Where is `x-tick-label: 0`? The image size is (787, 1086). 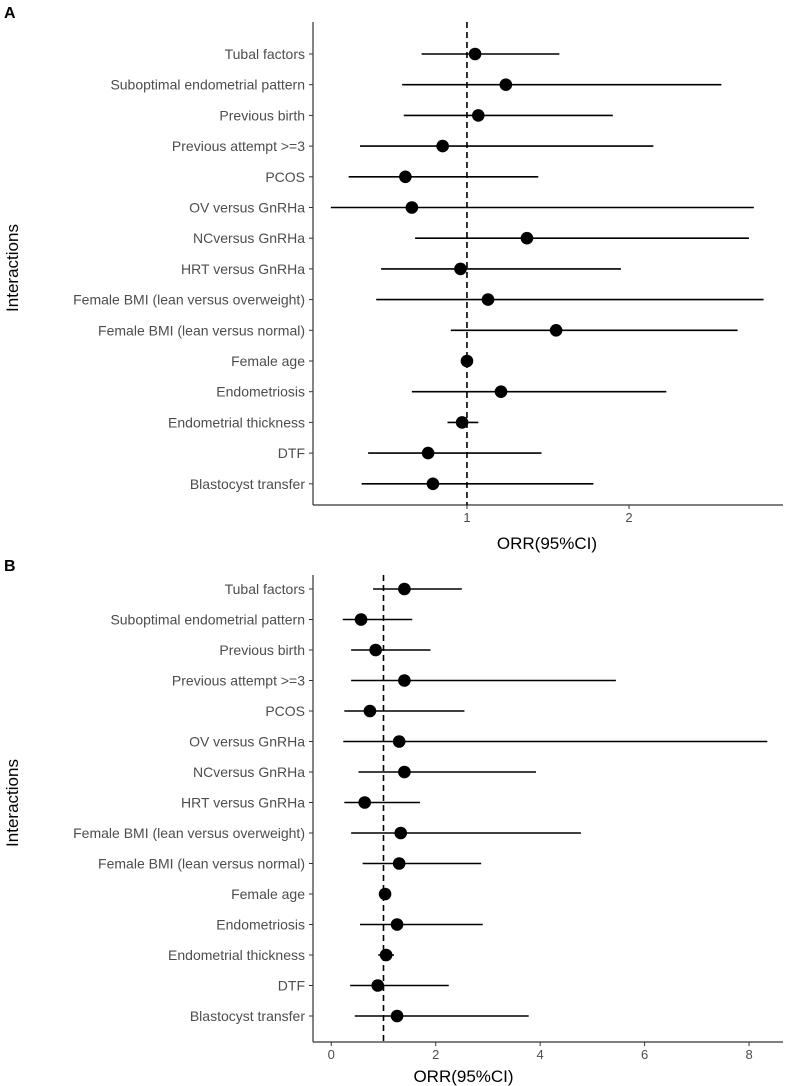
x-tick-label: 0 is located at coordinates (331, 1054).